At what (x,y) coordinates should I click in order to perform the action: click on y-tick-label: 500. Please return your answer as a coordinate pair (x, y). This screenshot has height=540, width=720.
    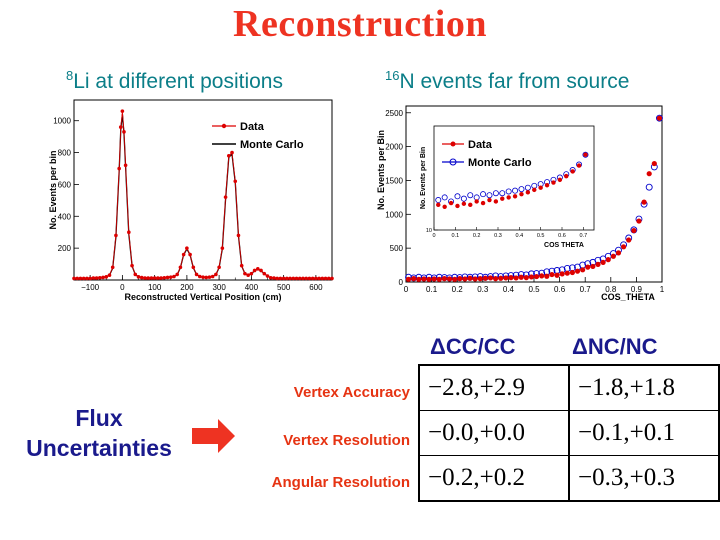
    Looking at the image, I should click on (397, 248).